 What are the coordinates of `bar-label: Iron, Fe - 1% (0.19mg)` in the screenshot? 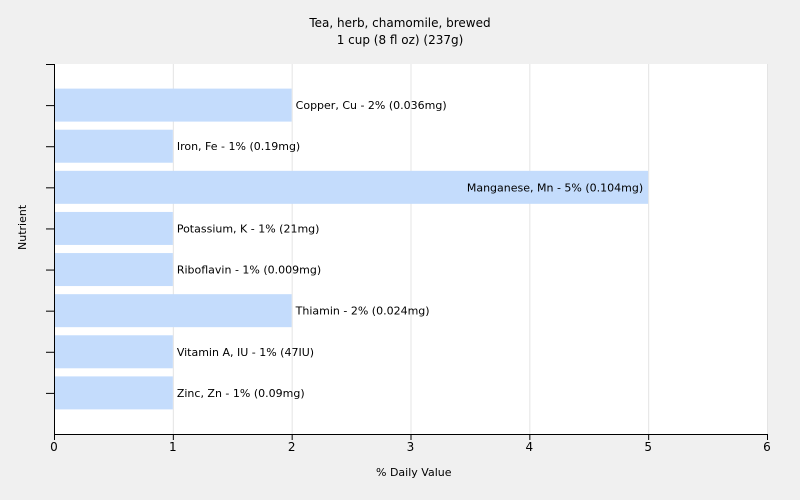 It's located at (238, 146).